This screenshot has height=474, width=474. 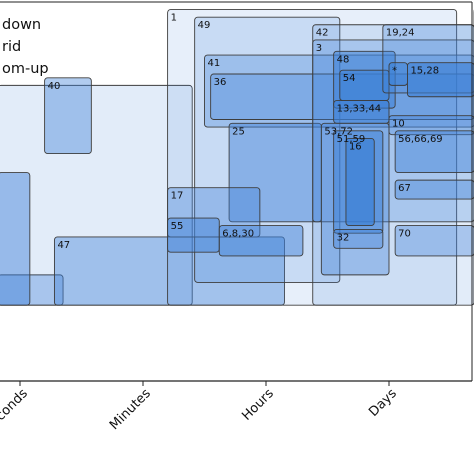 I want to click on legend: down rid om-up, so click(x=25, y=47).